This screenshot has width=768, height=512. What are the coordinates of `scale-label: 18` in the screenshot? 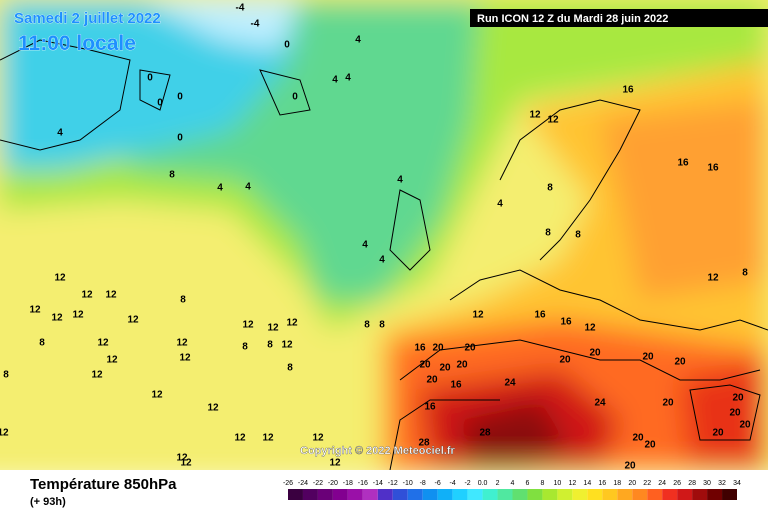 It's located at (617, 483).